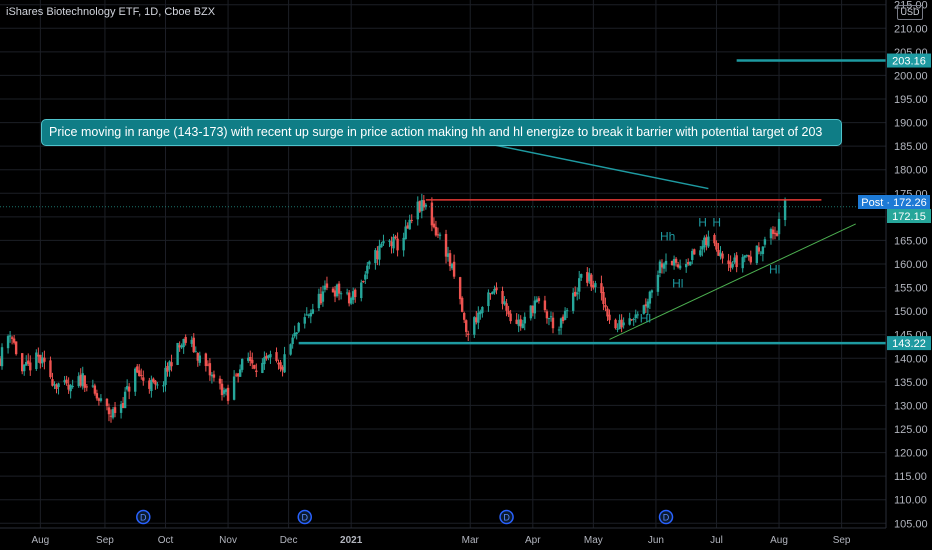  I want to click on y-tick-label: 110.00, so click(910, 501).